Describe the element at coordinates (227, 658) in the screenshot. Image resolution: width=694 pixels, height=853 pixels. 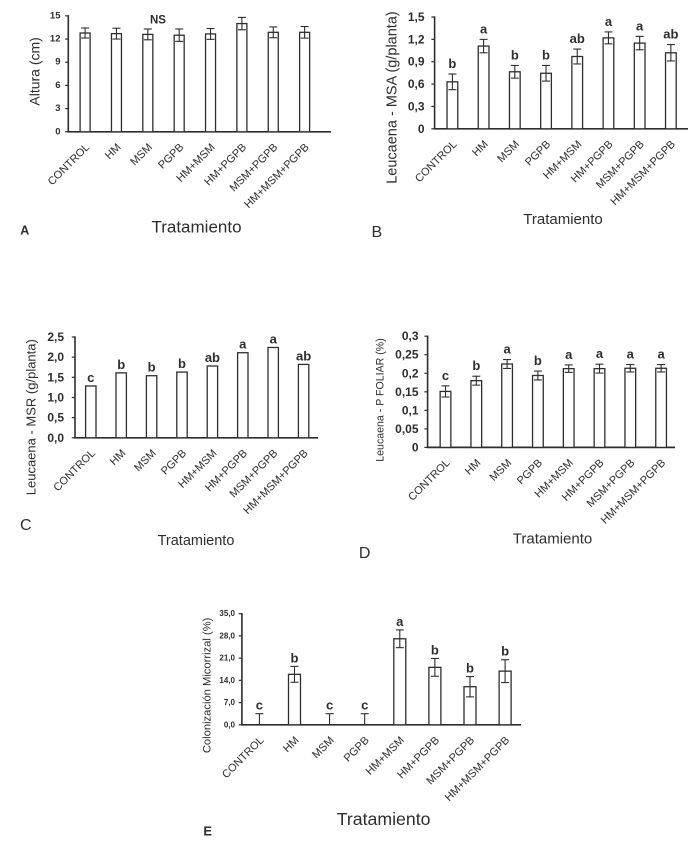
I see `svg-text: 21,0` at that location.